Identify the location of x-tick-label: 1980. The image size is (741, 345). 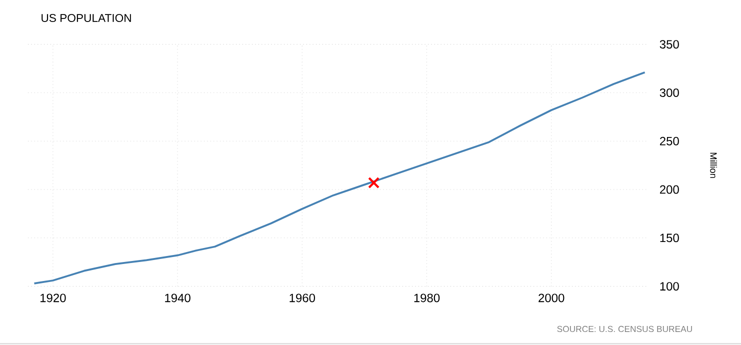
(427, 298).